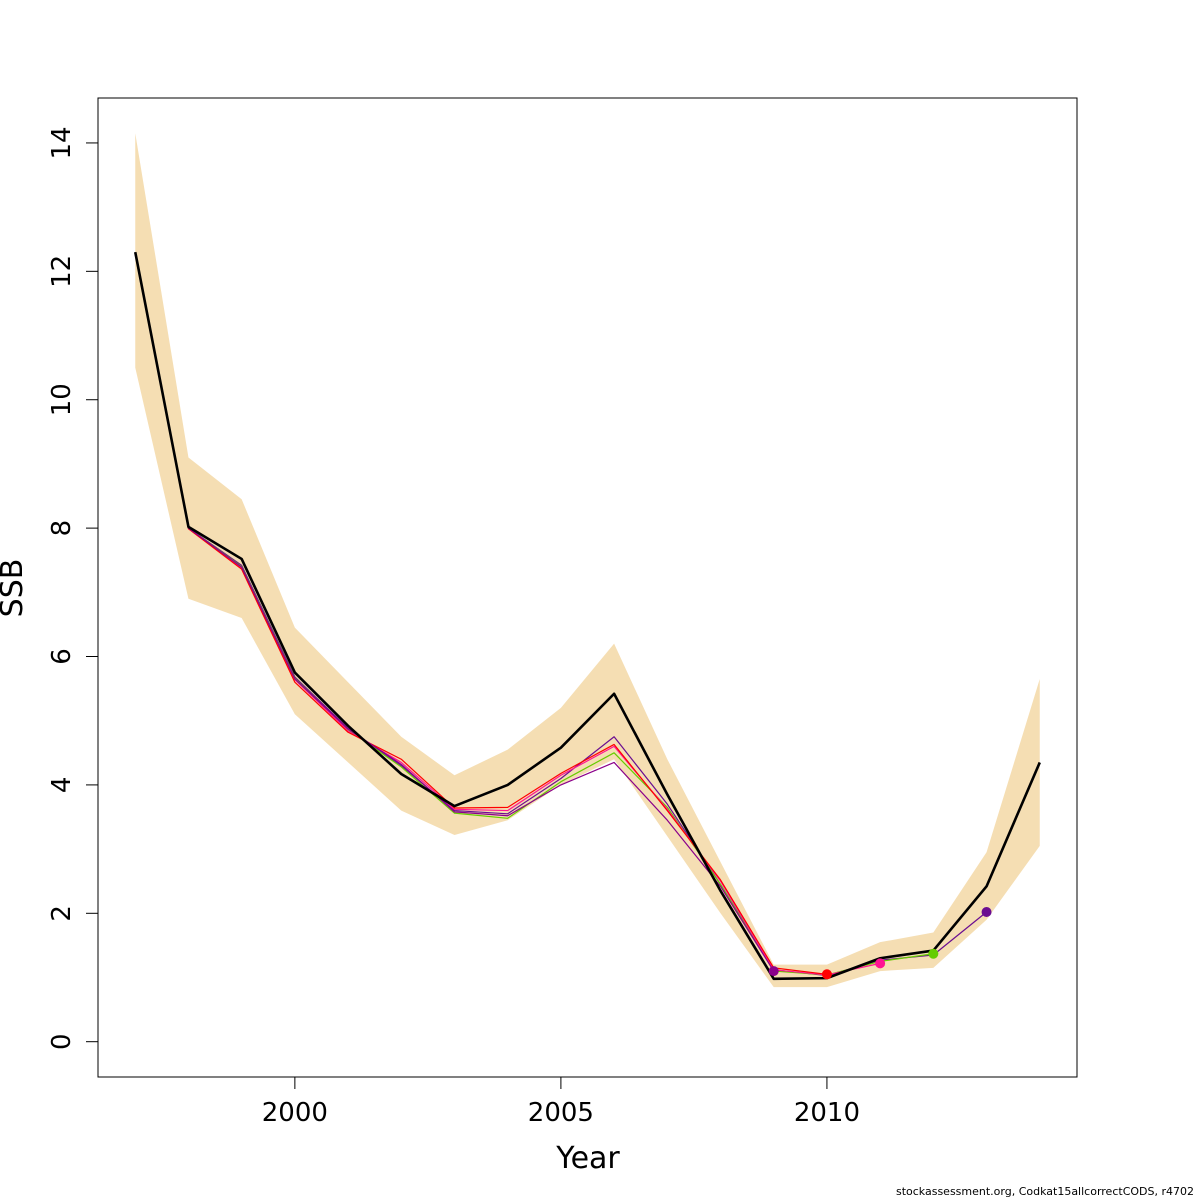 The width and height of the screenshot is (1200, 1200). I want to click on series-endpoints, so click(880, 943).